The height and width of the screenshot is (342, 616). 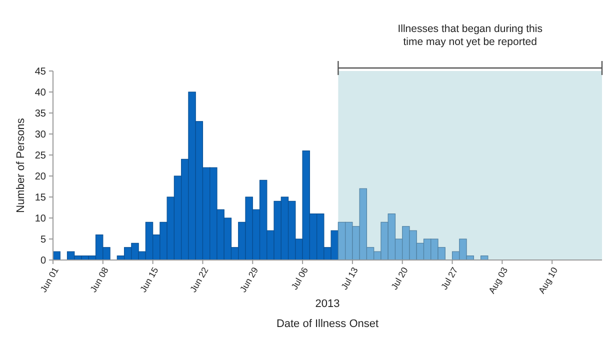 What do you see at coordinates (21, 165) in the screenshot?
I see `y-axis-title: Number of Persons` at bounding box center [21, 165].